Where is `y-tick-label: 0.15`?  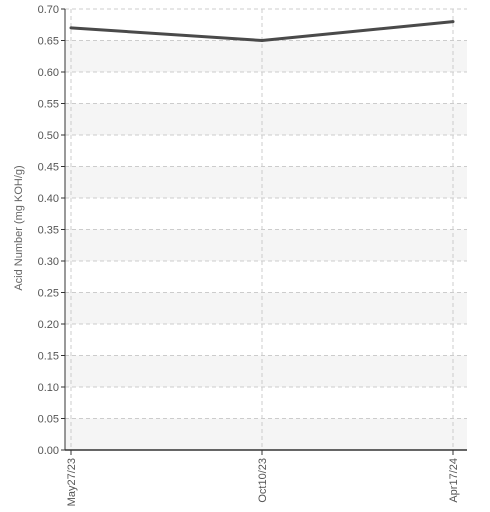
y-tick-label: 0.15 is located at coordinates (48, 357).